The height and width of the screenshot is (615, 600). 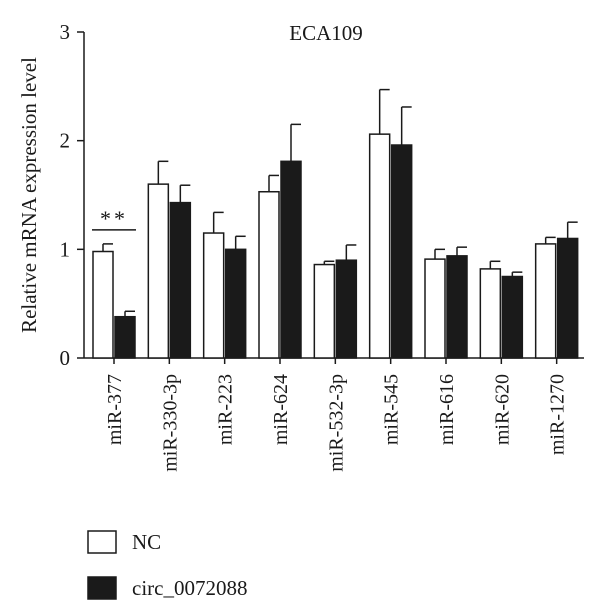 I want to click on legend: NC circ_0072088, so click(x=167, y=565).